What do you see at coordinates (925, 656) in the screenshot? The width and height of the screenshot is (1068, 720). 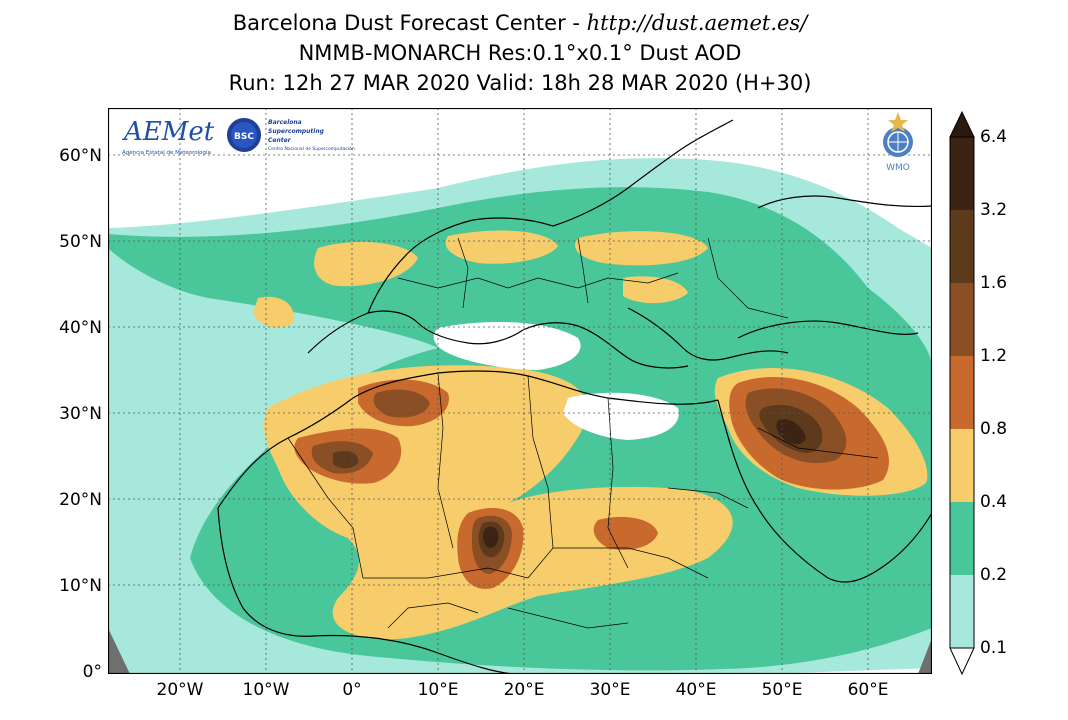 I see `map-corner-right` at bounding box center [925, 656].